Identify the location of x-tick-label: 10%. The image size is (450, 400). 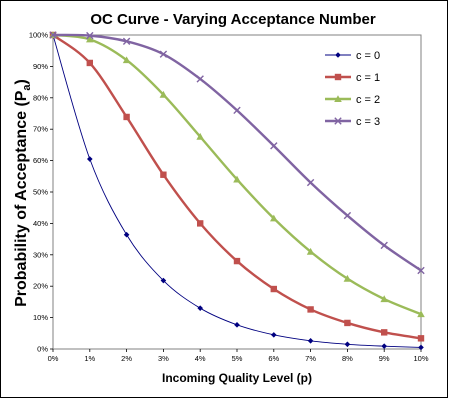
(420, 358).